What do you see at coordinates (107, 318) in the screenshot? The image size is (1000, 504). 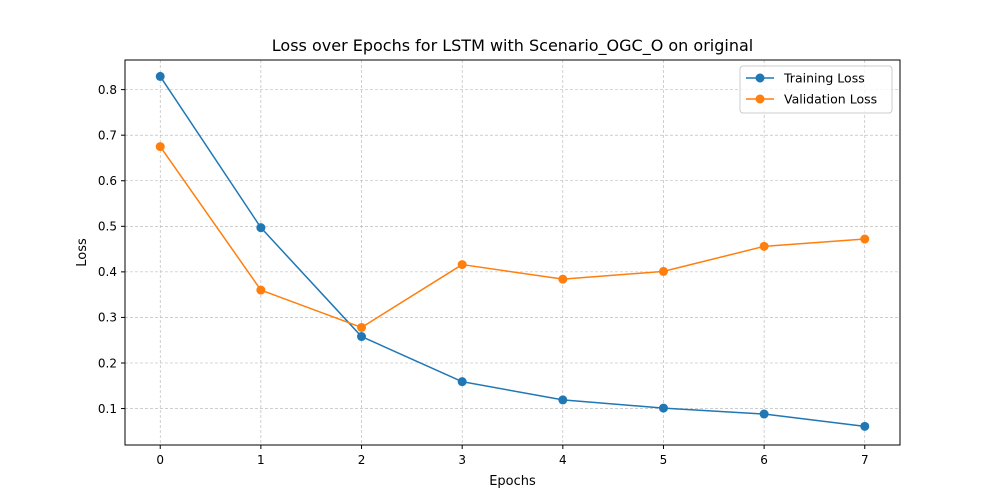 I see `y-tick-label: 0.3` at bounding box center [107, 318].